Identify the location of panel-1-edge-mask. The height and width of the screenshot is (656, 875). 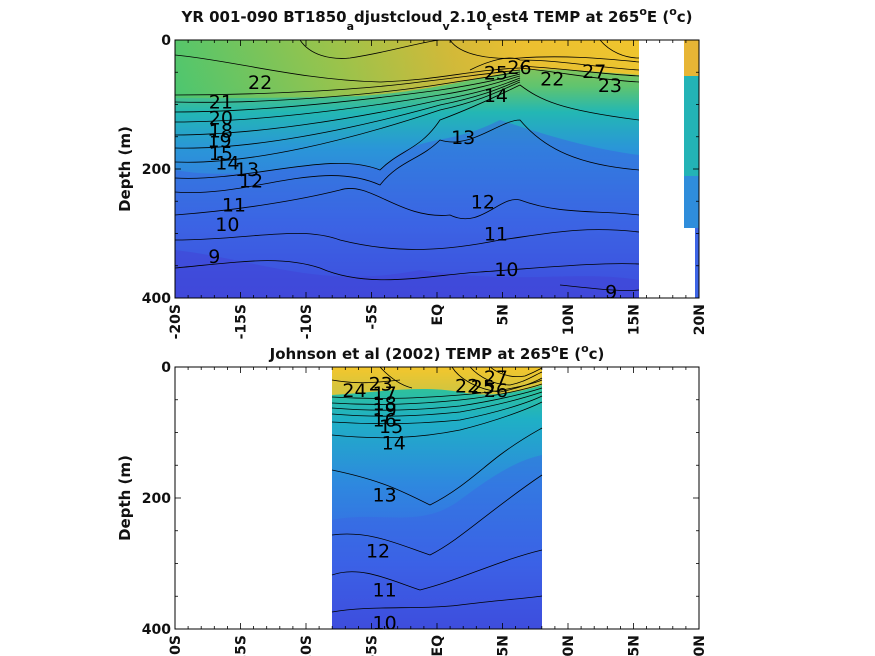
(689, 263).